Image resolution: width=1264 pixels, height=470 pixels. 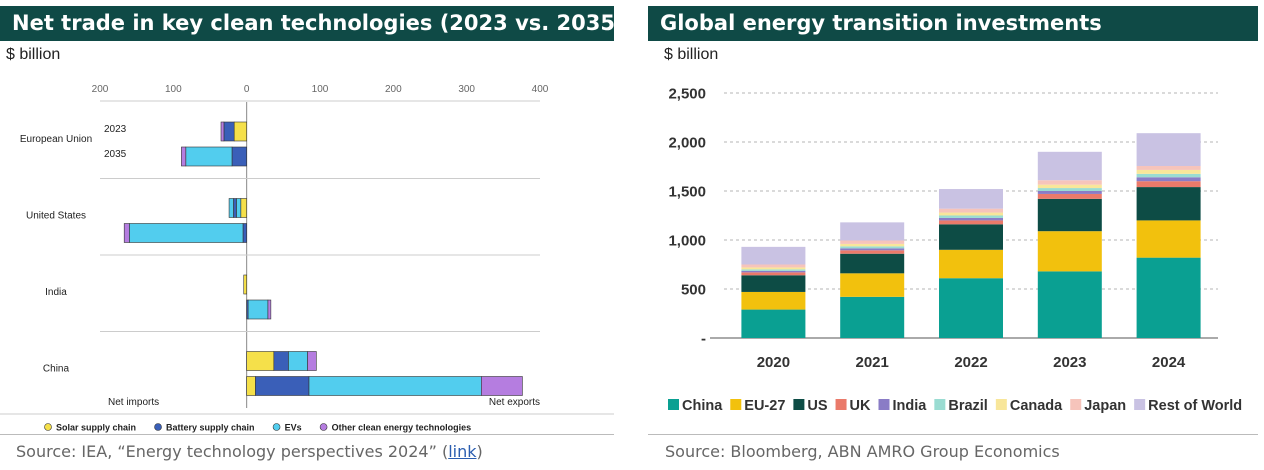 I want to click on group-label: China, so click(x=56, y=369).